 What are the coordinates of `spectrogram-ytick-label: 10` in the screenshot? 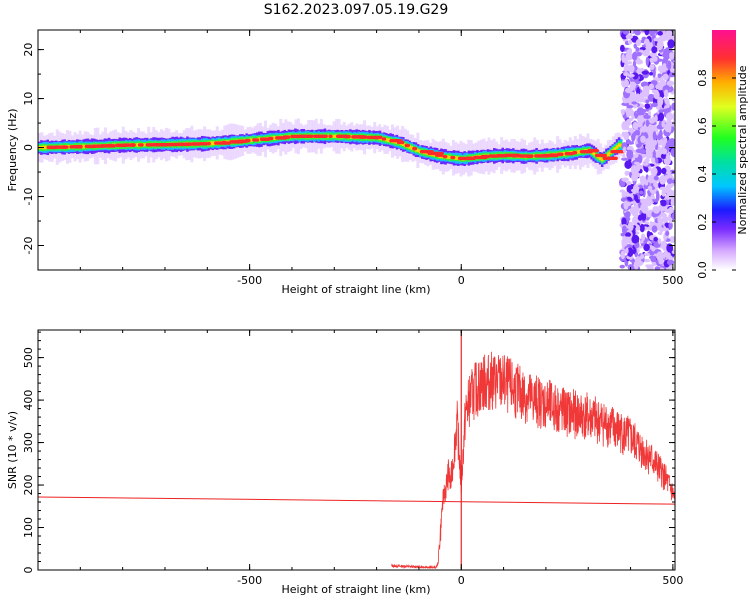 It's located at (28, 99).